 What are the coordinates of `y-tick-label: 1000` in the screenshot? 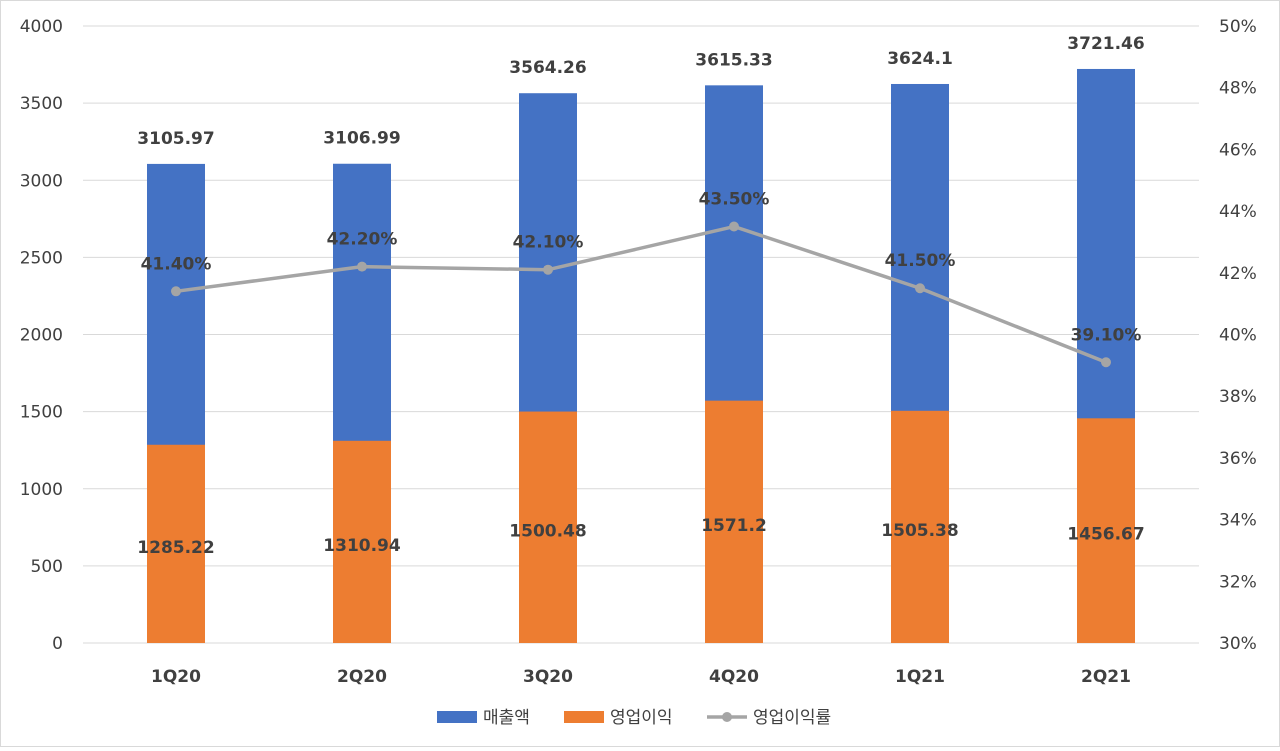 It's located at (41, 490).